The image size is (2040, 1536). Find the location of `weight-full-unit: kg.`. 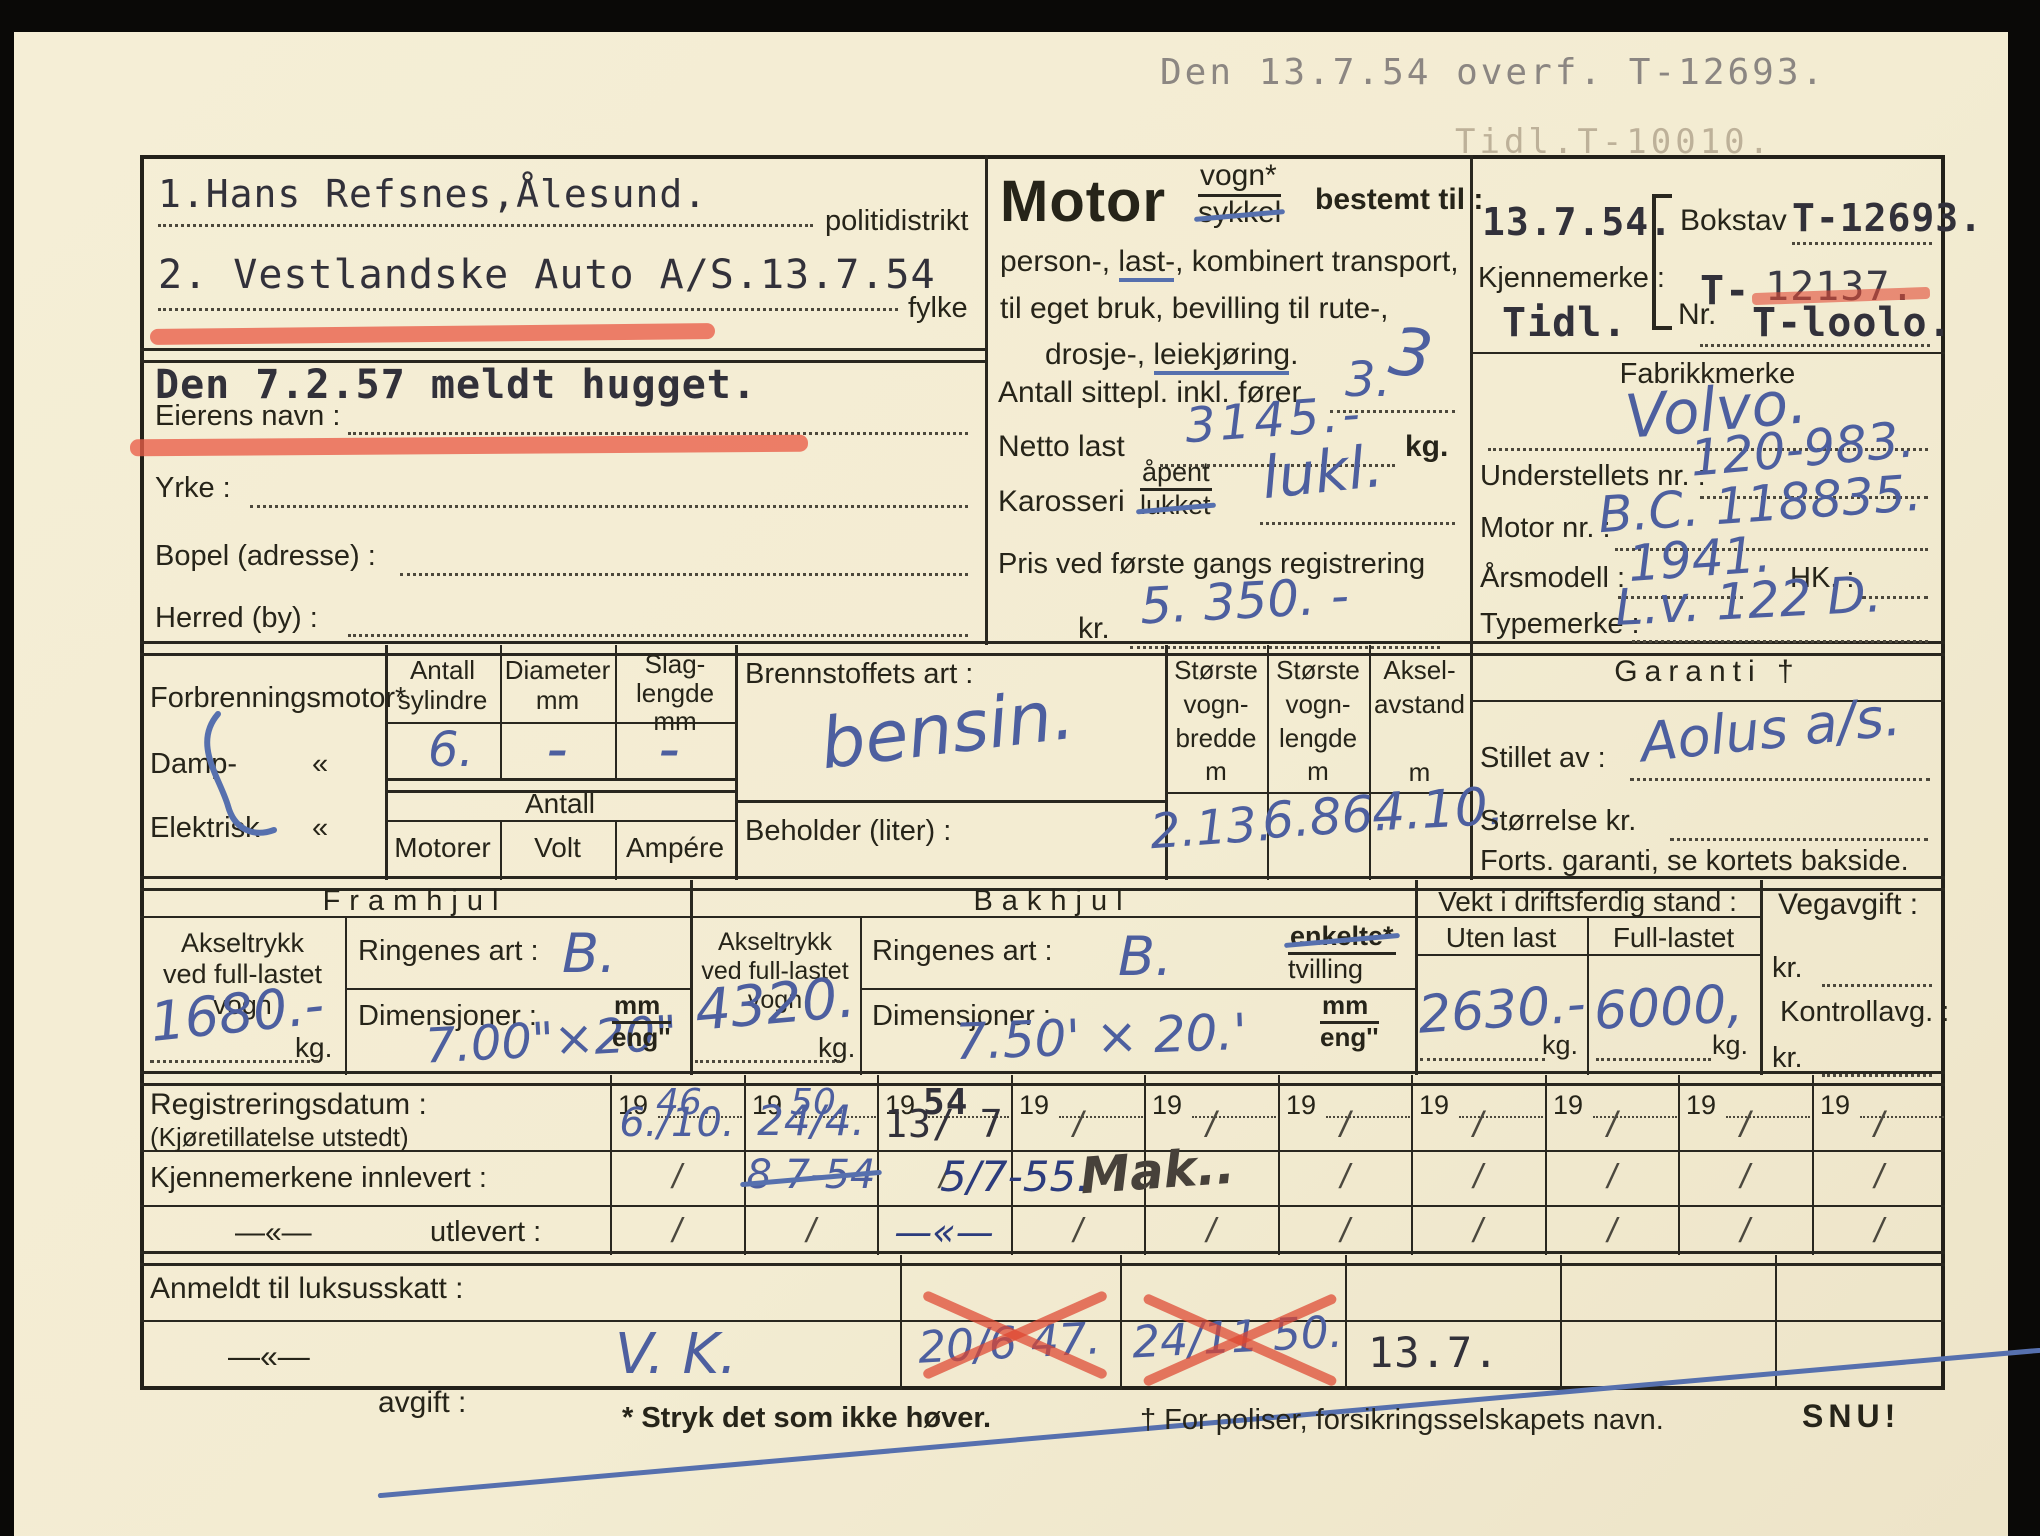

weight-full-unit: kg. is located at coordinates (1730, 1045).